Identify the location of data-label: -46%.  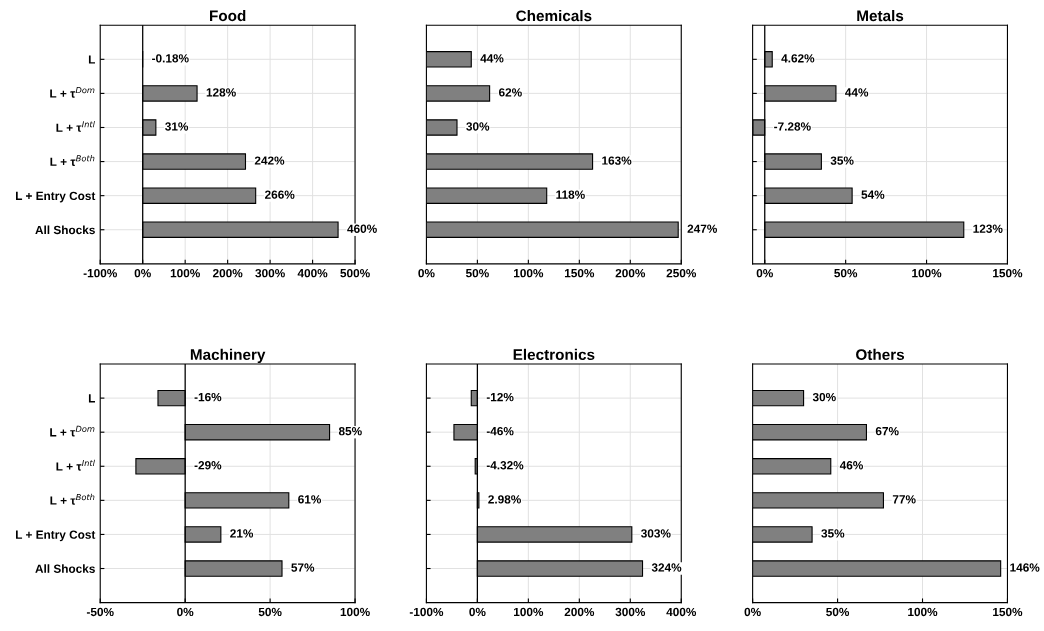
(500, 431).